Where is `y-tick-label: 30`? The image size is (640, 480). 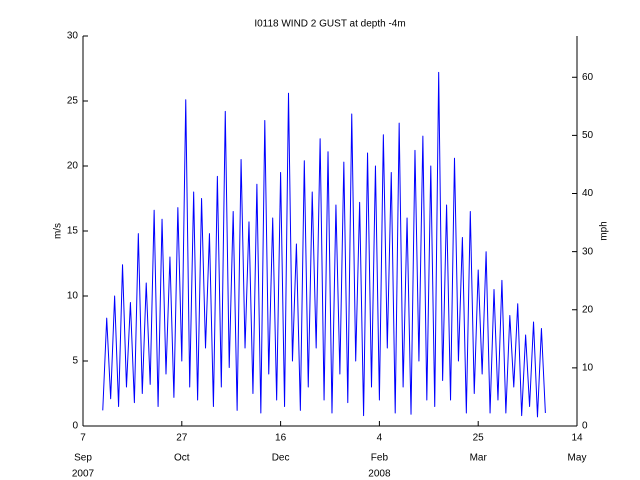 y-tick-label: 30 is located at coordinates (73, 36).